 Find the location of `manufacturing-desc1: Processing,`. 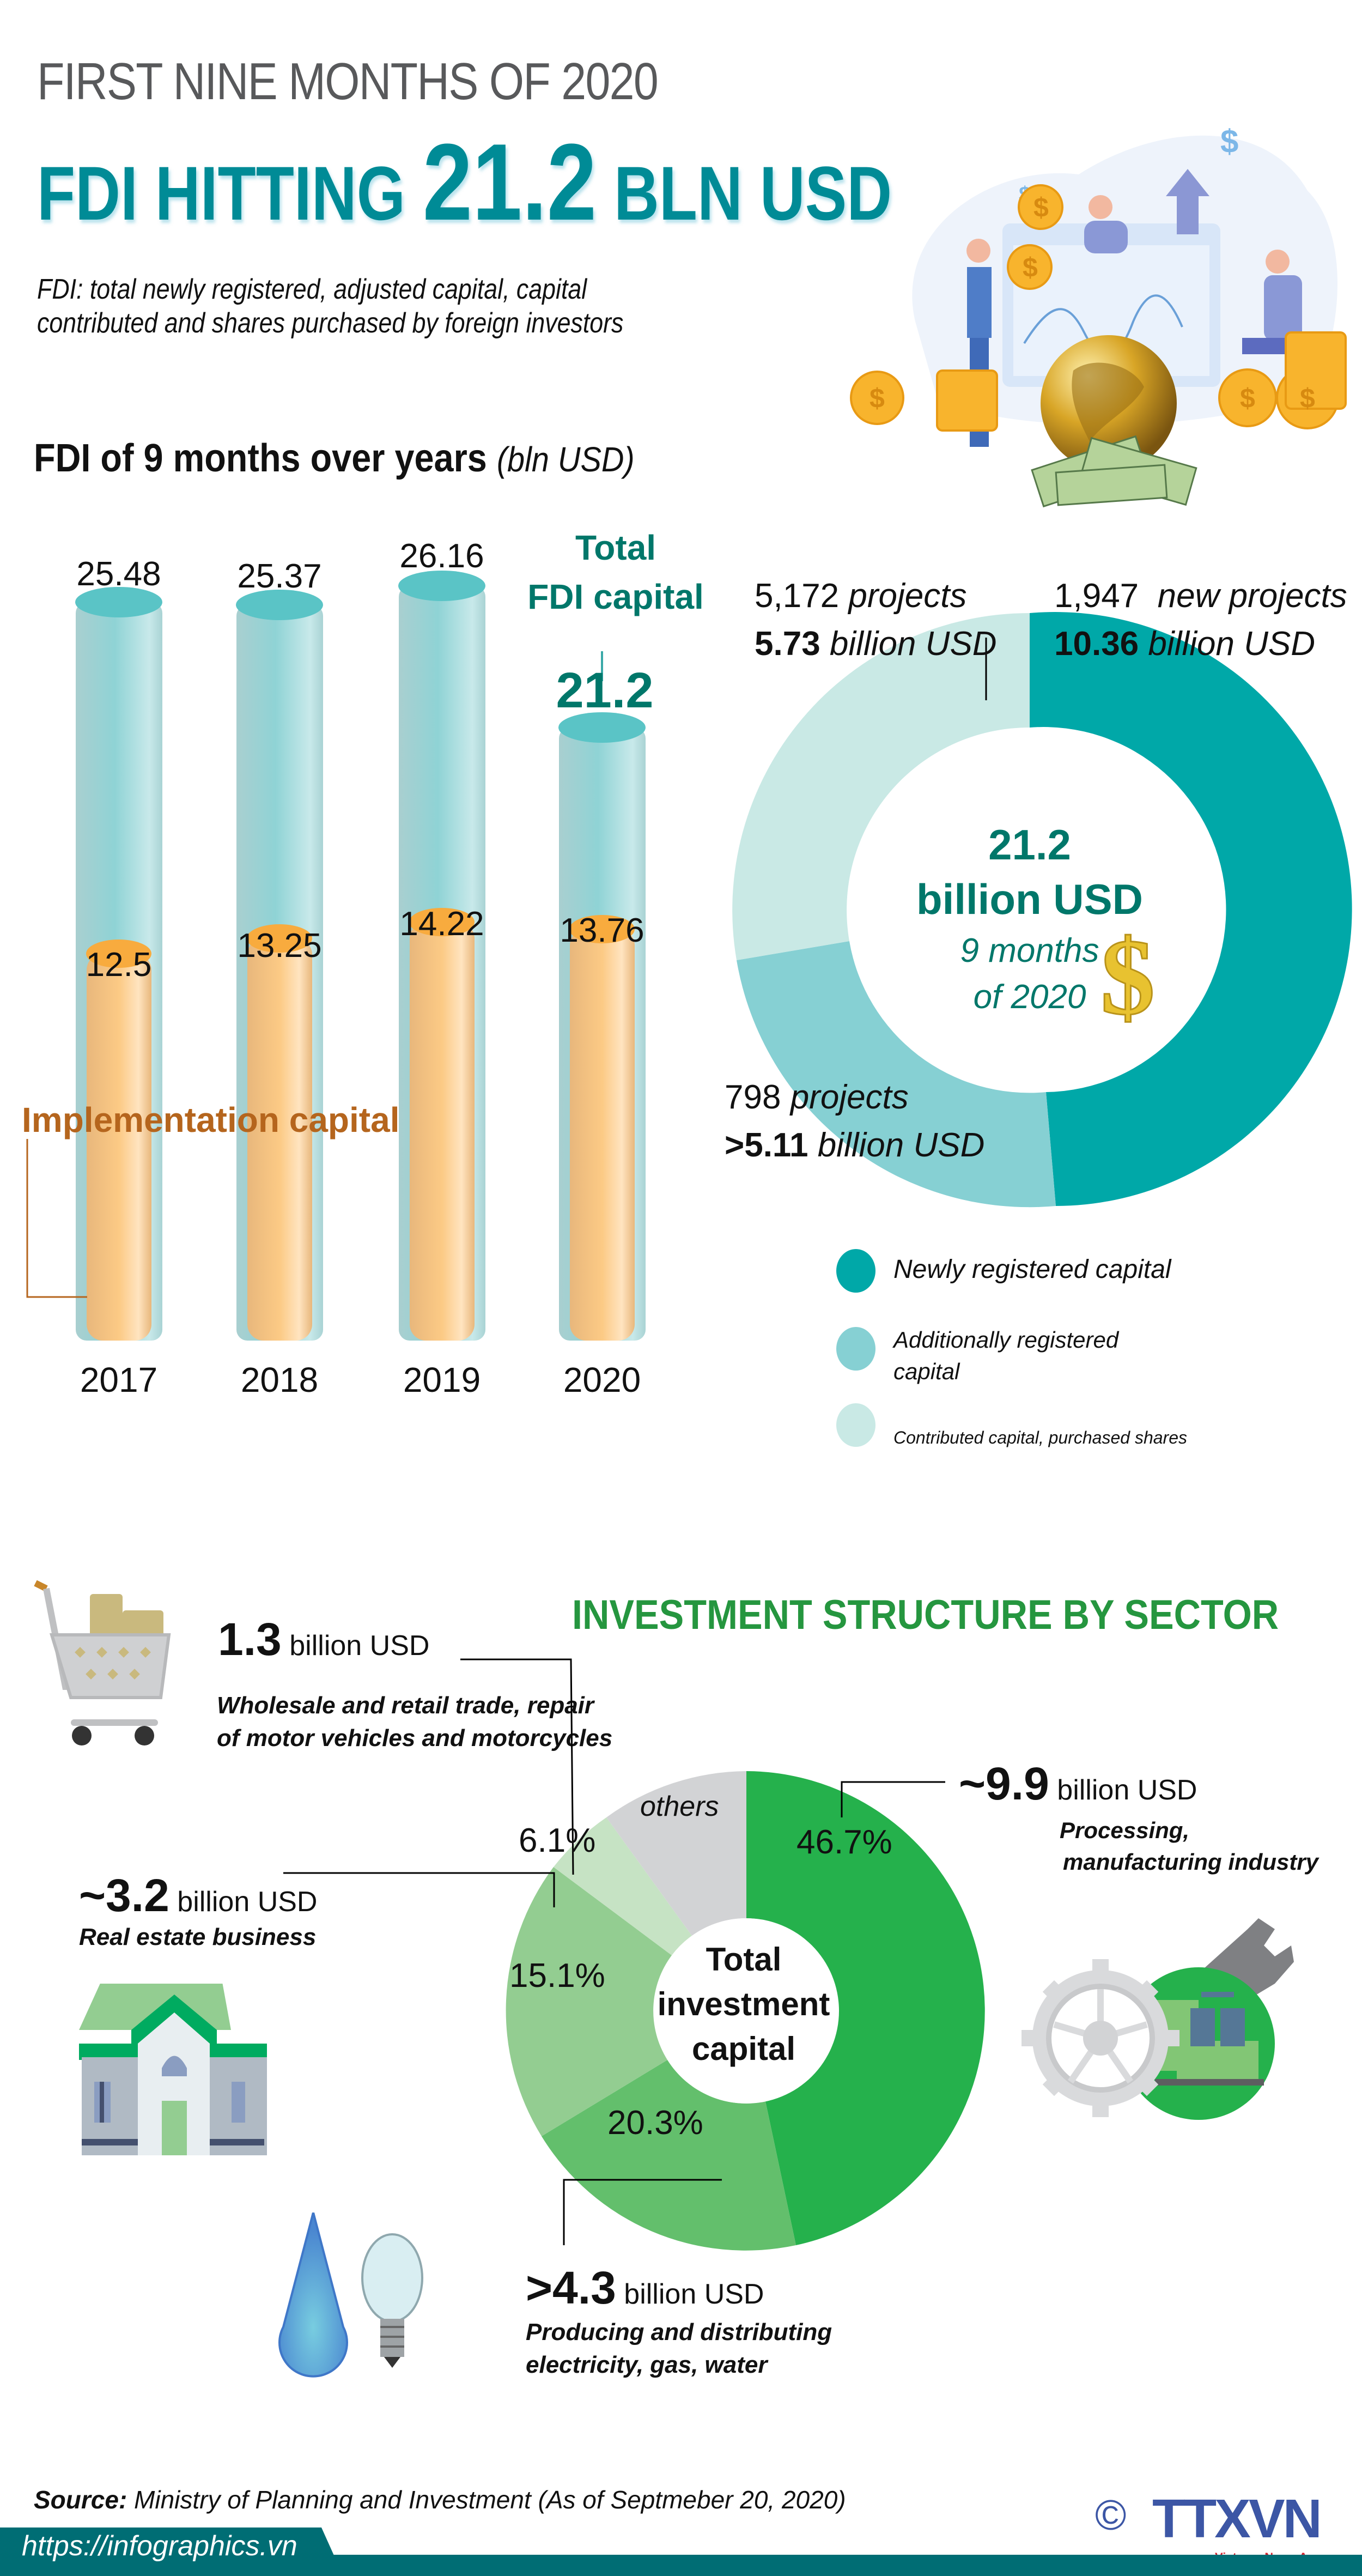

manufacturing-desc1: Processing, is located at coordinates (1125, 1830).